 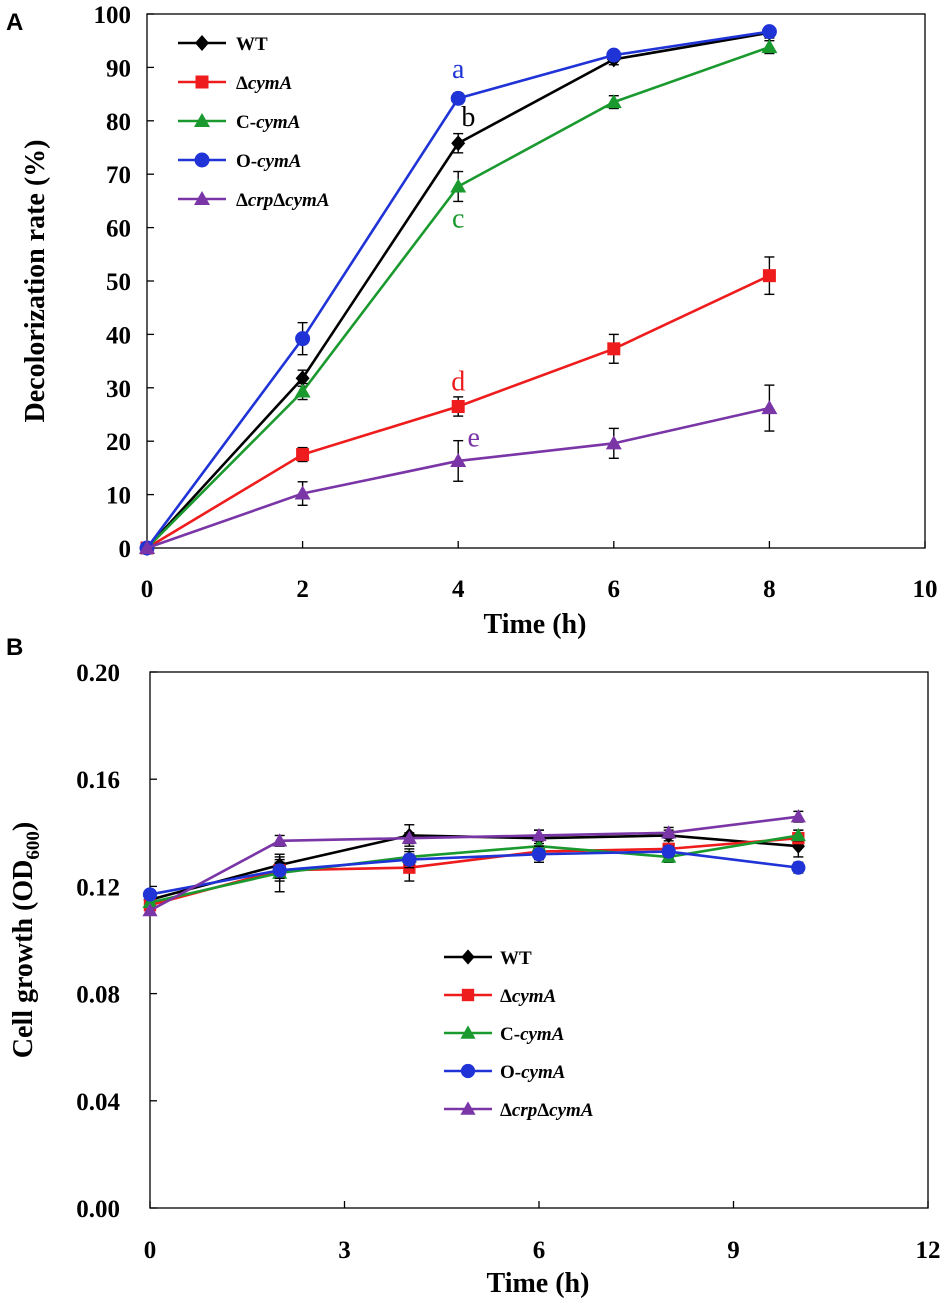 What do you see at coordinates (26, 940) in the screenshot?
I see `y-axis-title: Cell growth (OD600)` at bounding box center [26, 940].